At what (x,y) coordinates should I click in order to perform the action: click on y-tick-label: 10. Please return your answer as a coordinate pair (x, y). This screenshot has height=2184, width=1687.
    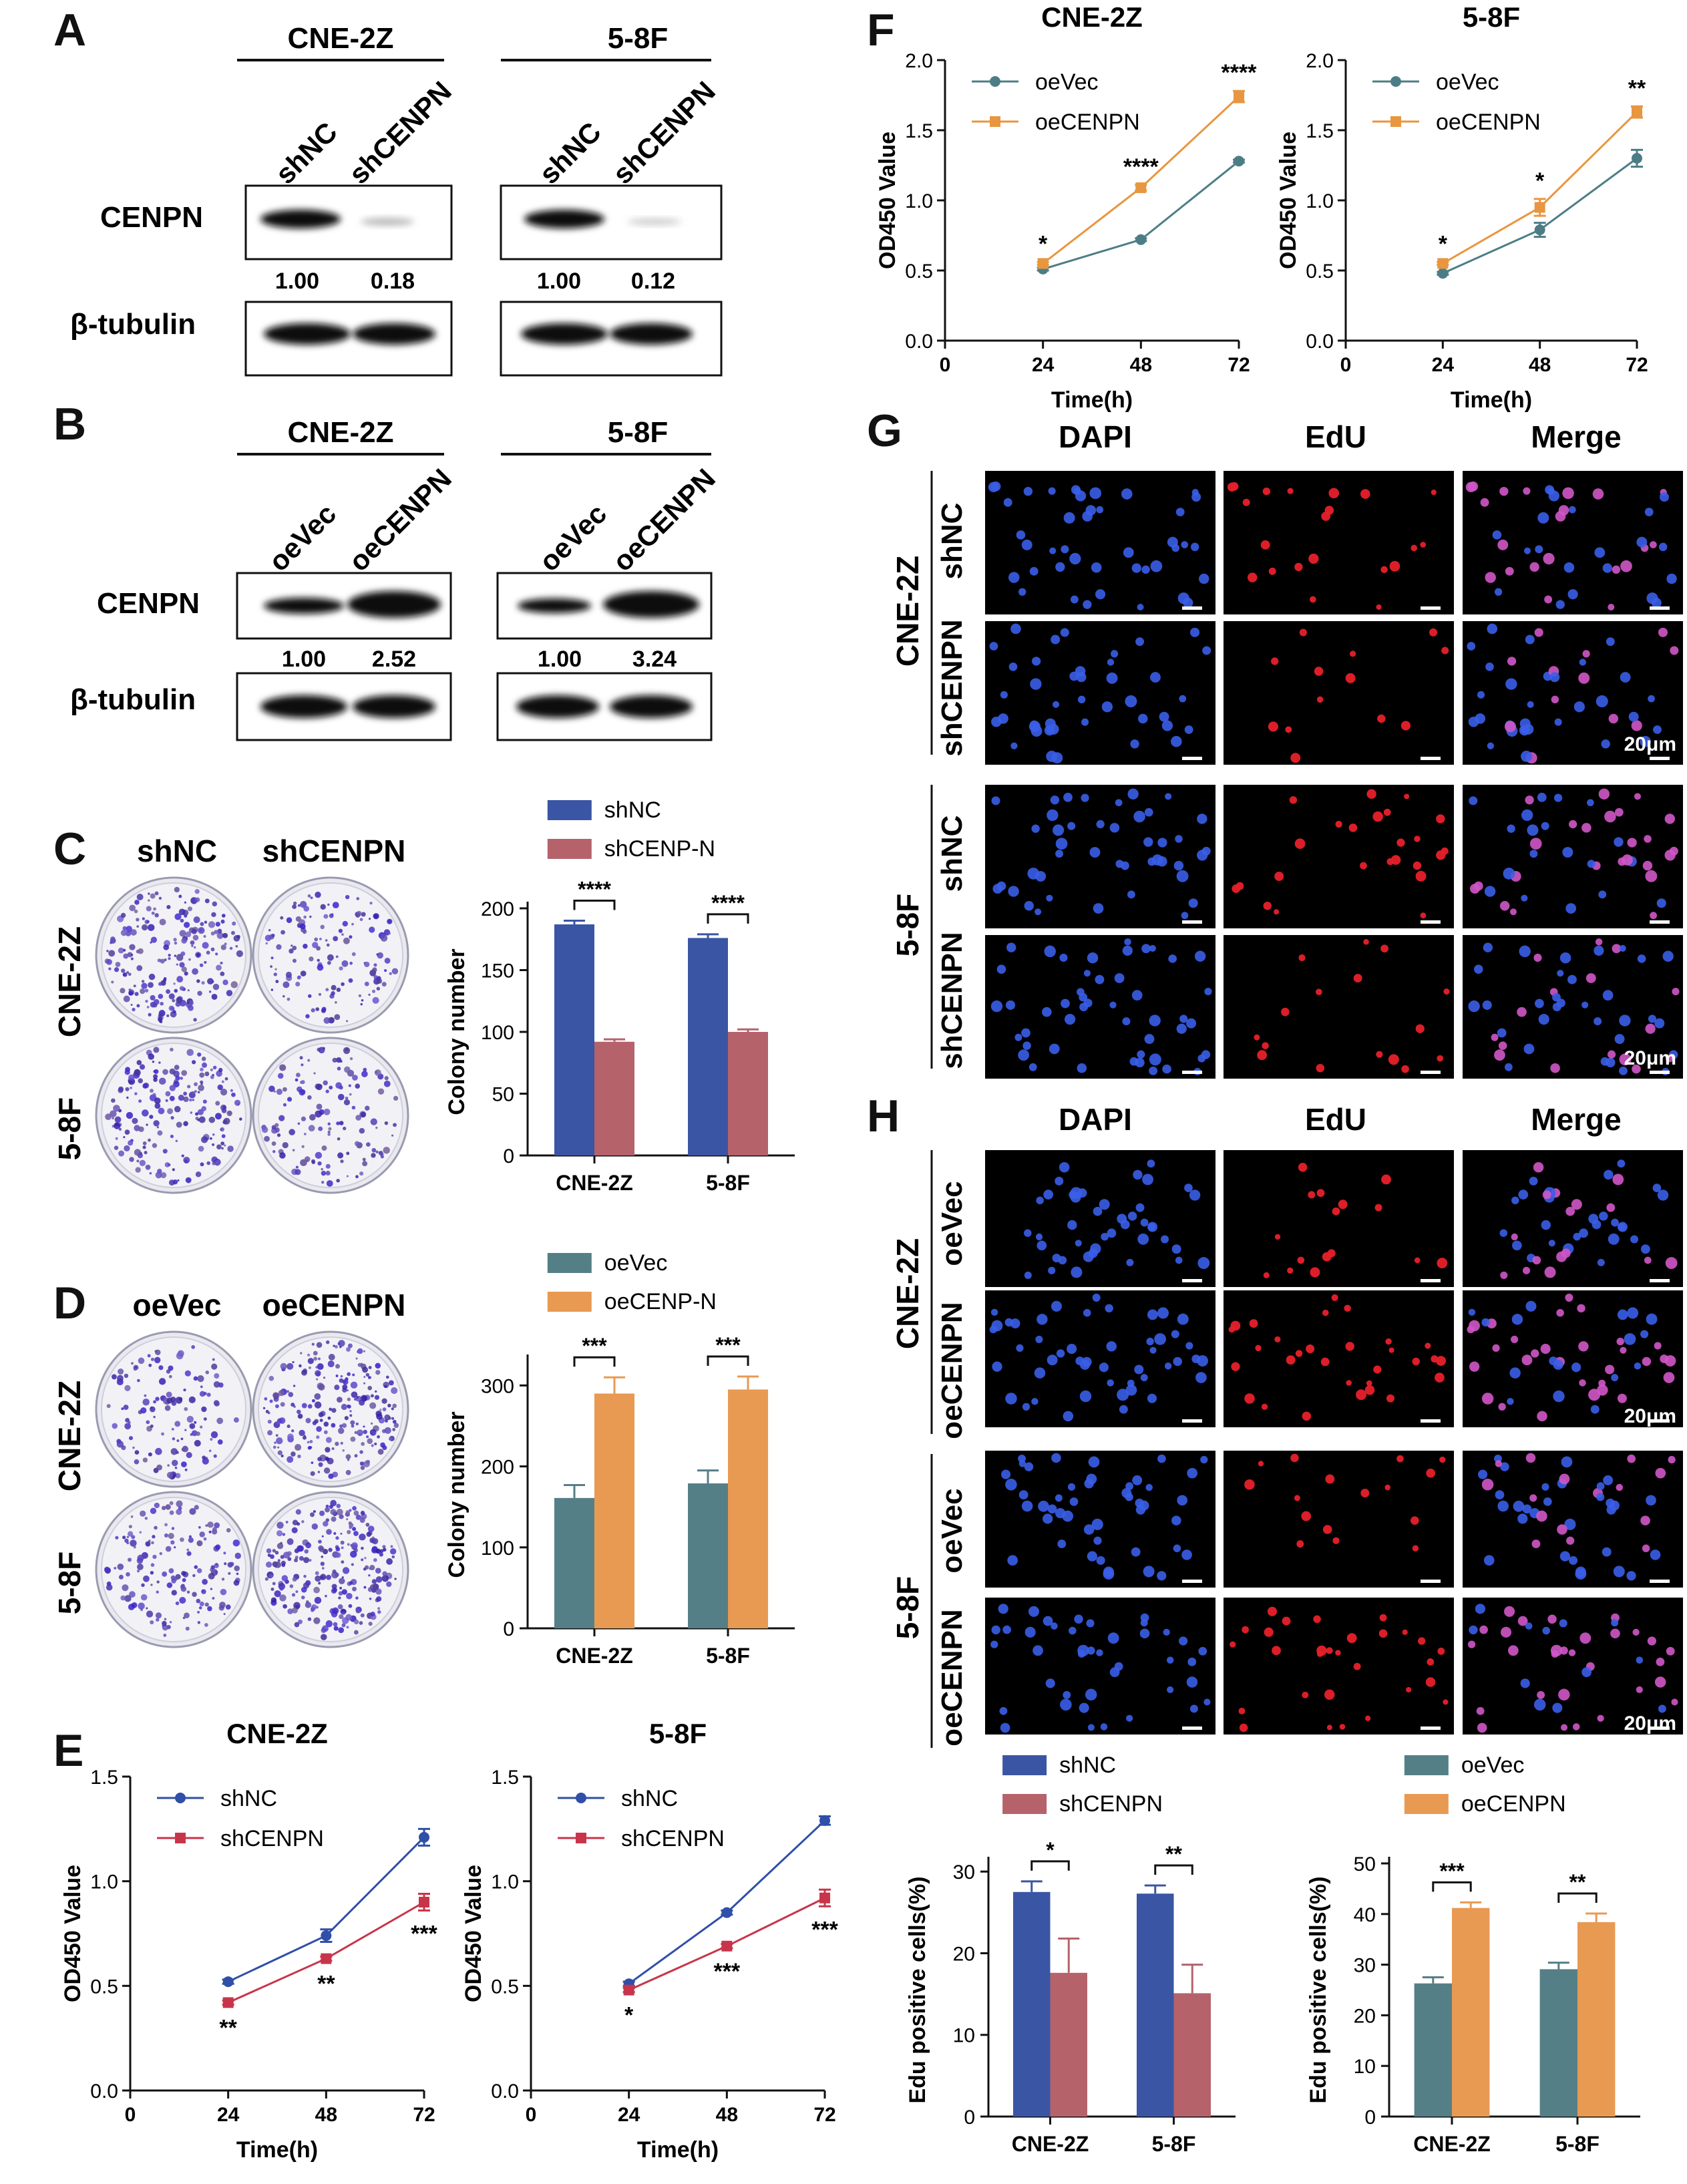
    Looking at the image, I should click on (1365, 2067).